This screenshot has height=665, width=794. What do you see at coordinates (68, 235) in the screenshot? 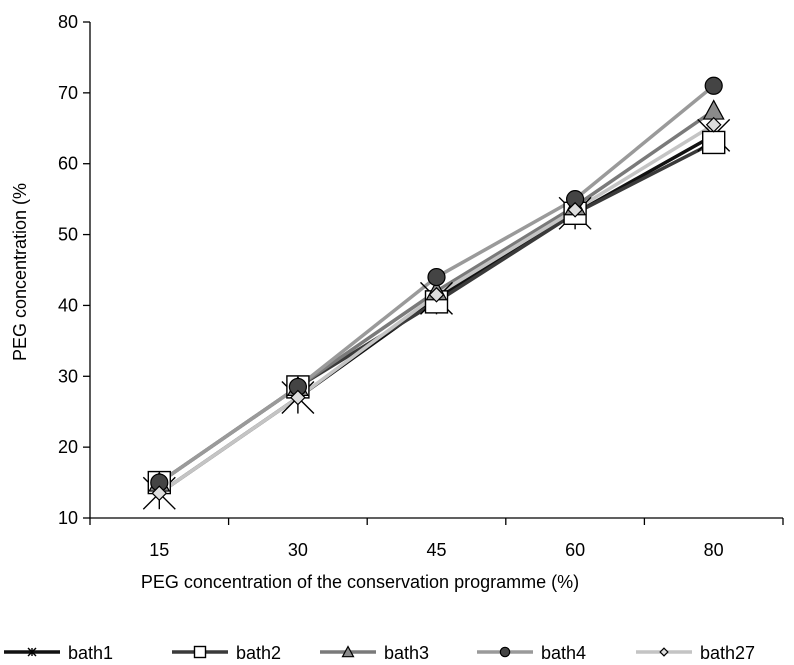
I see `y-tick-label: 50` at bounding box center [68, 235].